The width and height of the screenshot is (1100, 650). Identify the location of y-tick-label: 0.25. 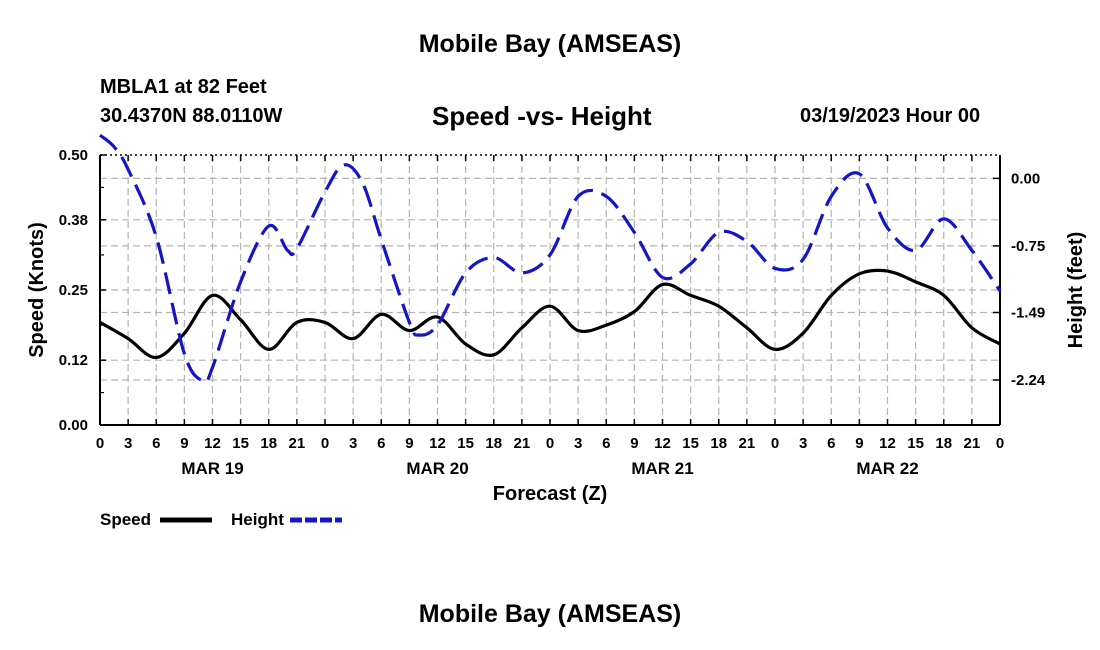
(73, 290).